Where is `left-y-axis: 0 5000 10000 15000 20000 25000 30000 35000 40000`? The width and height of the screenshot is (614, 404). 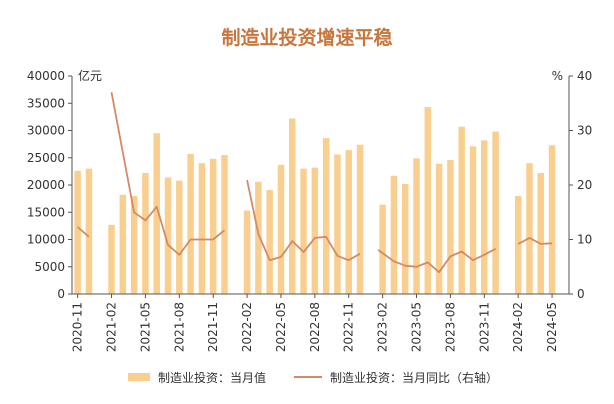
left-y-axis: 0 5000 10000 15000 20000 25000 30000 35000 40000 is located at coordinates (49, 185).